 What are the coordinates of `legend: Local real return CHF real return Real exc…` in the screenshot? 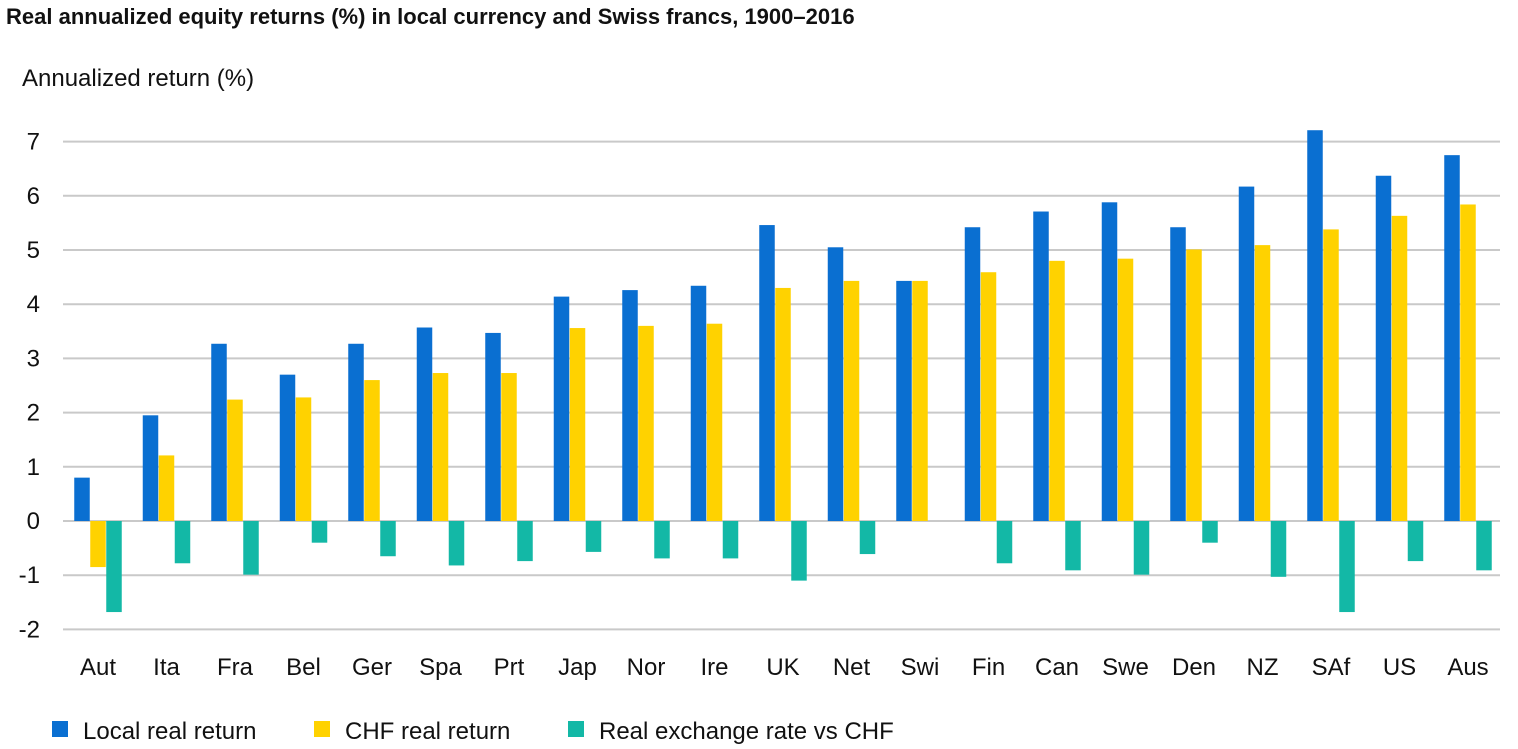 It's located at (473, 731).